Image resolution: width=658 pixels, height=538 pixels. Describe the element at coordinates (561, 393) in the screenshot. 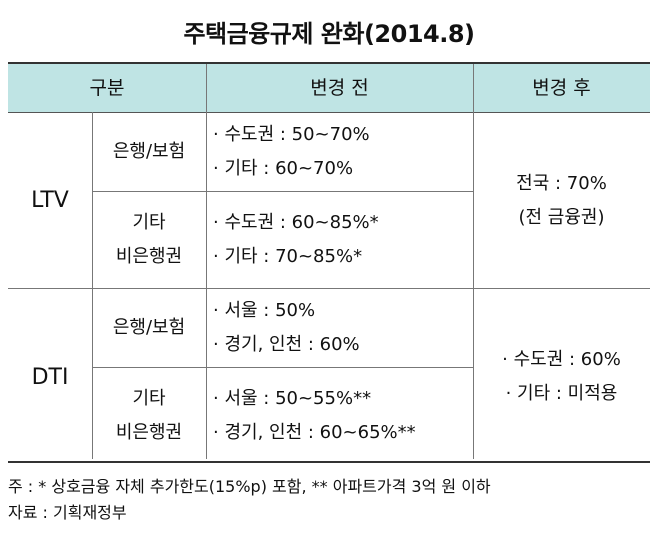

I see `list-item: · 기타 : 미적용` at that location.